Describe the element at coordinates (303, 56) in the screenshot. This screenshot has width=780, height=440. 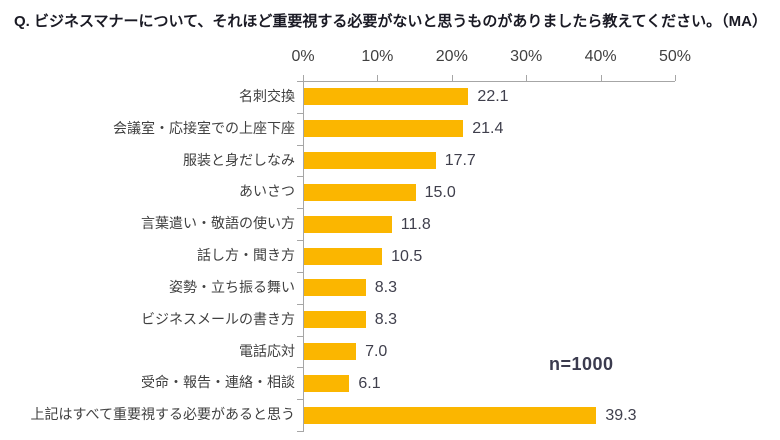
I see `x-axis-tick-label: 0%` at that location.